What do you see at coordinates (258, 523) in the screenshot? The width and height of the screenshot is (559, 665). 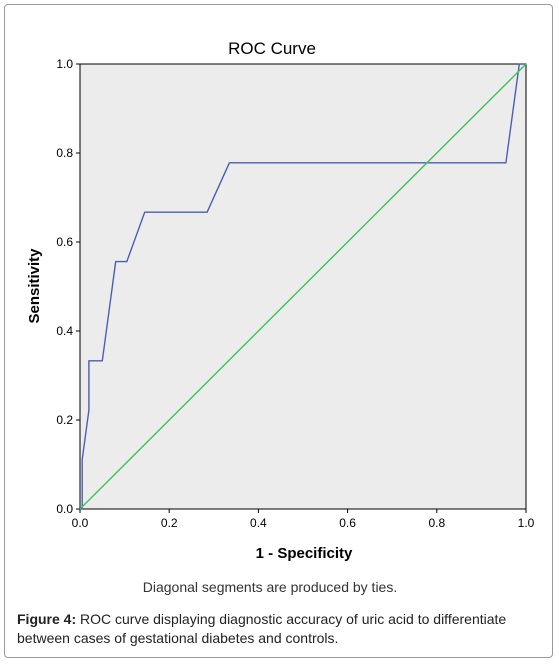 I see `x-tick-label: 0.4` at bounding box center [258, 523].